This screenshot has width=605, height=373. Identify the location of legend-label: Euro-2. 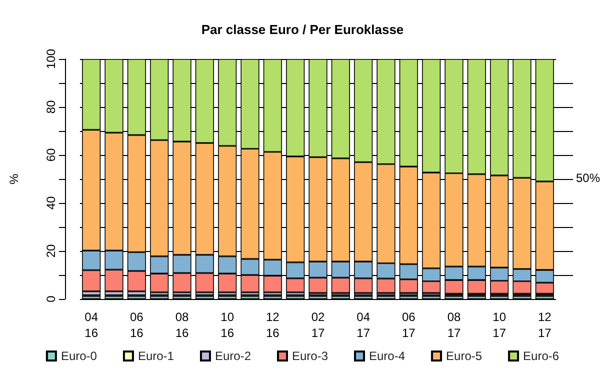
(233, 356).